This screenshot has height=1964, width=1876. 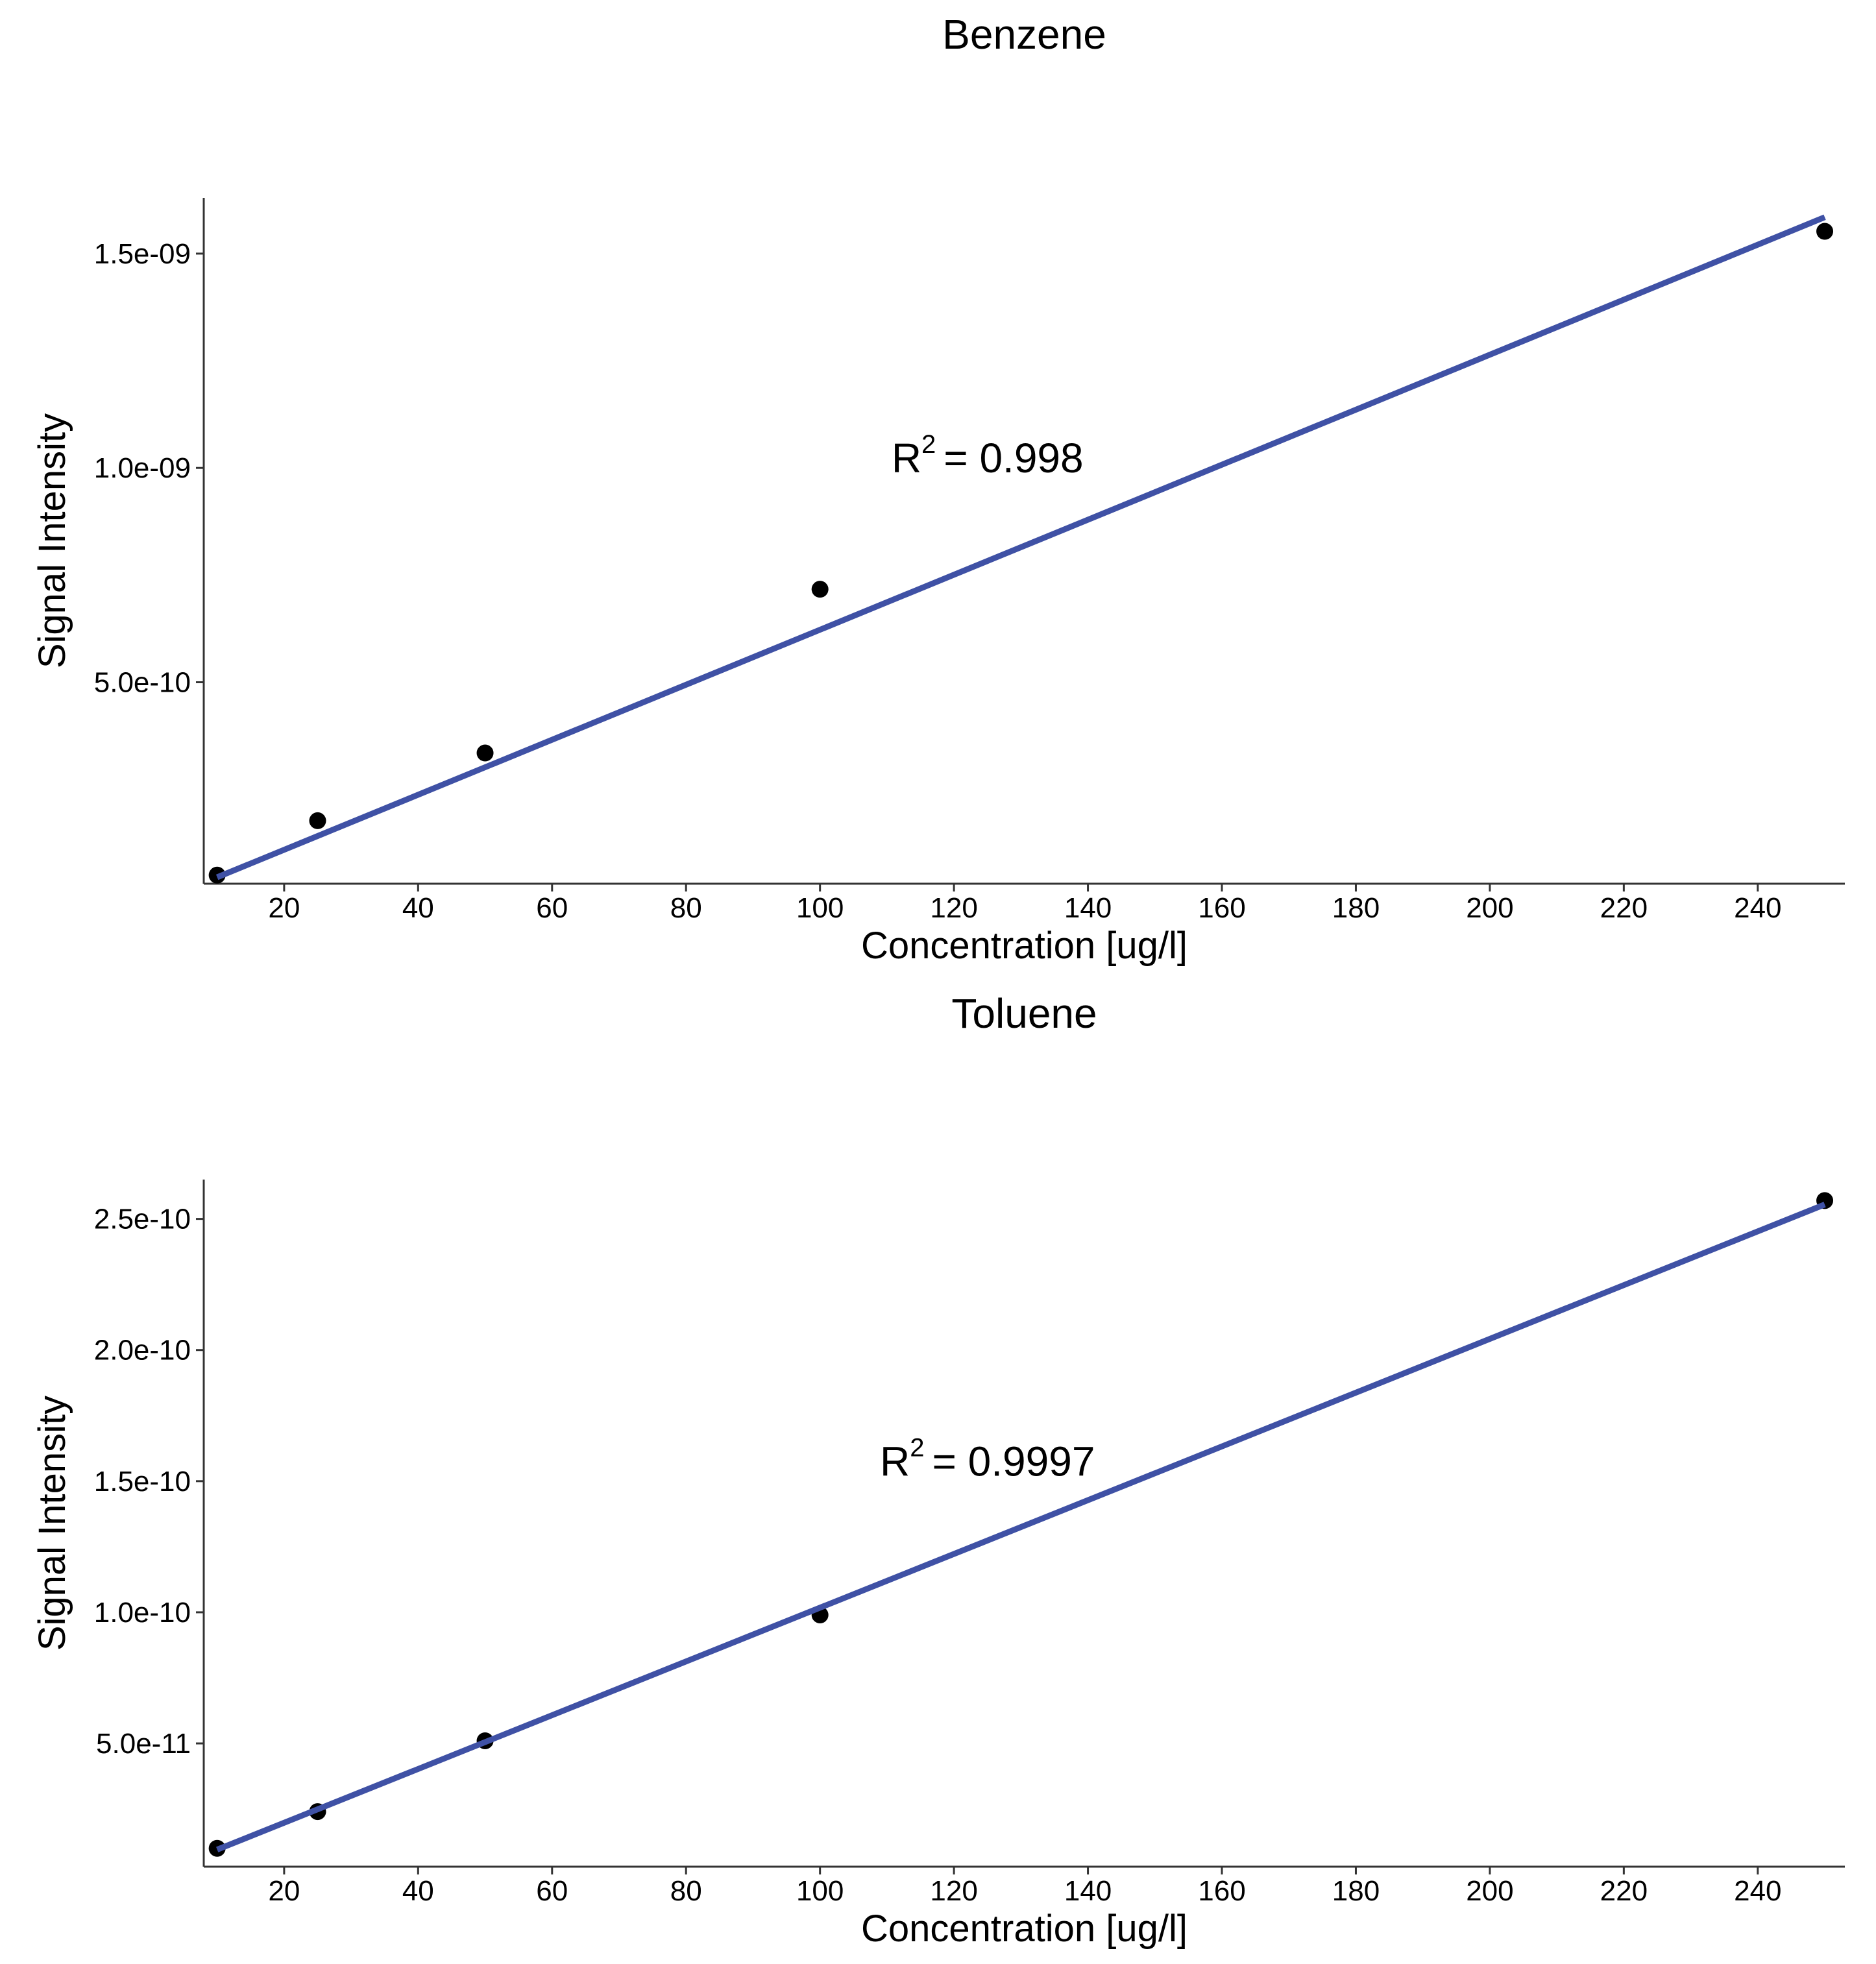 What do you see at coordinates (1014, 458) in the screenshot?
I see `r-squared-value: = 0.998` at bounding box center [1014, 458].